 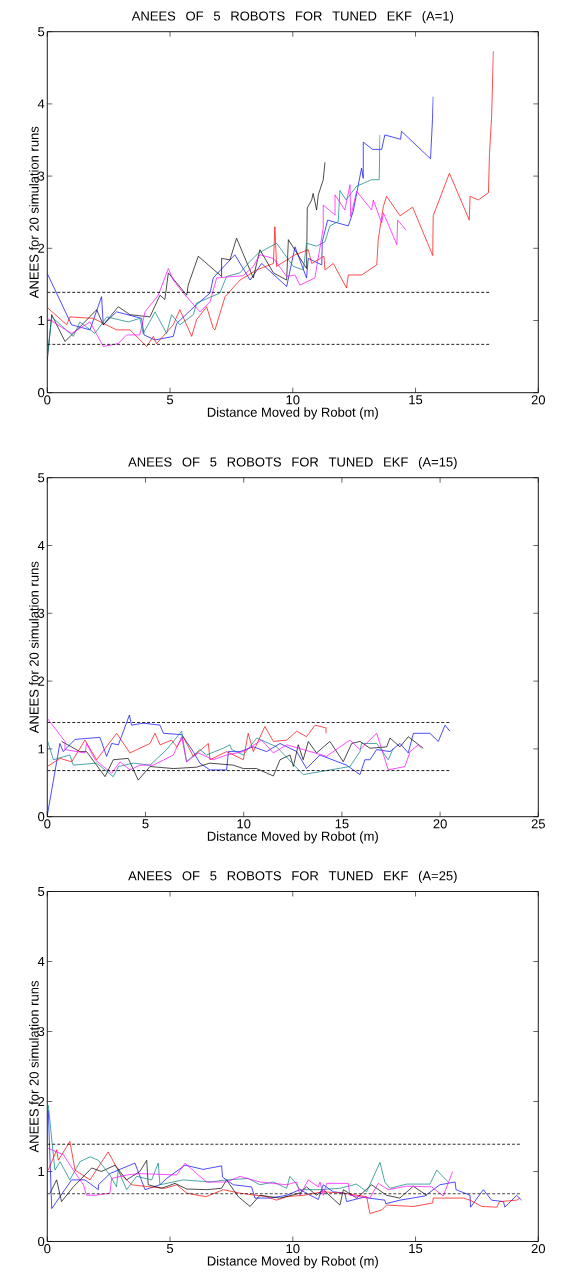 I want to click on chart-title: ANEES OF 5 ROBOTS FOR TUNED EKF (A=1), so click(x=292, y=17).